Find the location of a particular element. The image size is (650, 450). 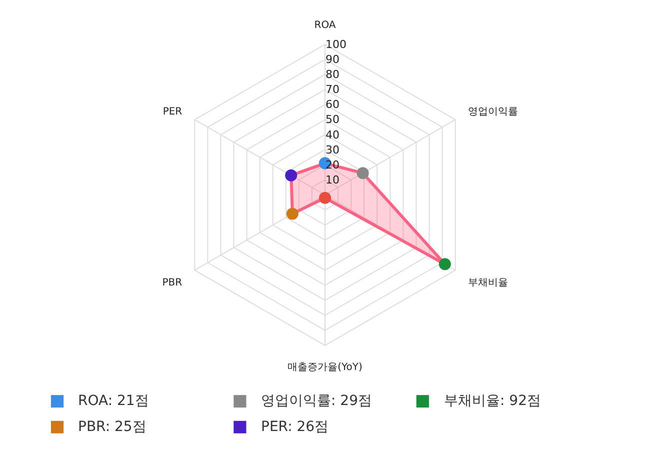

spoke-label: 영업이익률 is located at coordinates (493, 112).